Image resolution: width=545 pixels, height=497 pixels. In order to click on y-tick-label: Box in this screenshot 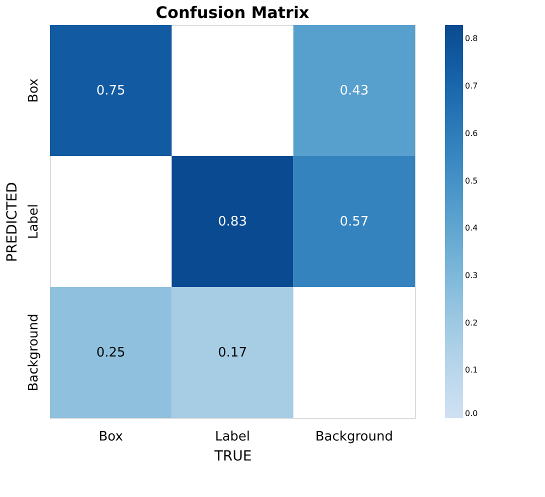, I will do `click(34, 90)`.